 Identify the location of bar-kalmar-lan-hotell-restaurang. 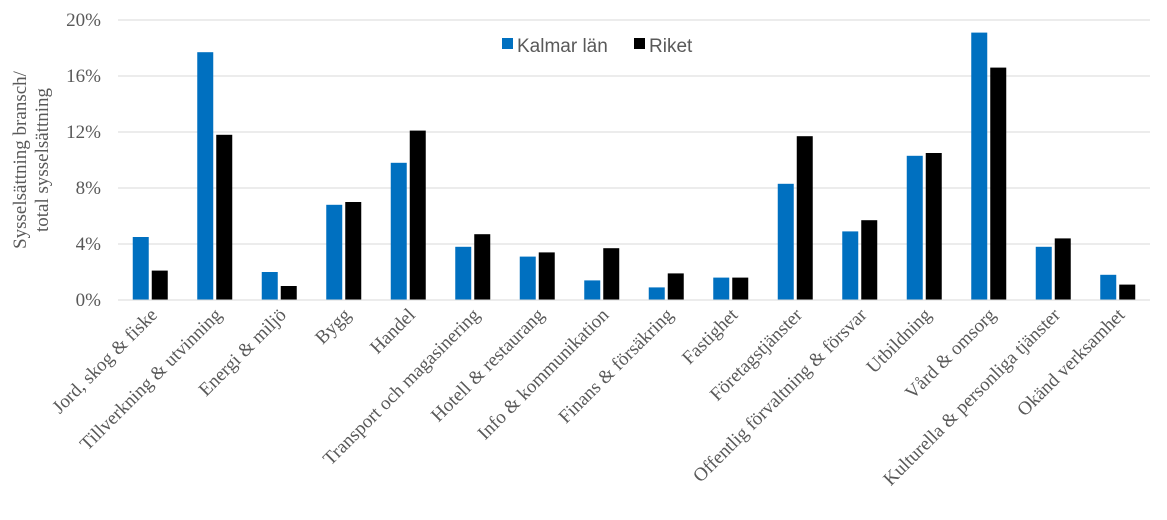
(527, 278).